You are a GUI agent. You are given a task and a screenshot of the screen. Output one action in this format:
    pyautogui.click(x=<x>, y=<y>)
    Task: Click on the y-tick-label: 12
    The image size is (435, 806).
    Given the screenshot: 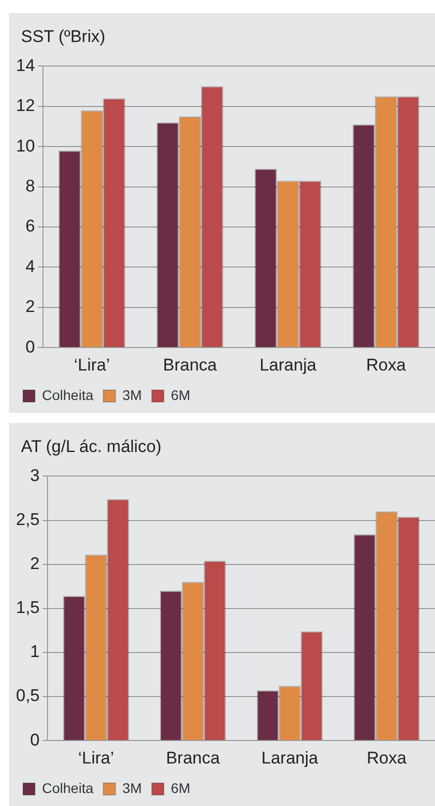 What is the action you would take?
    pyautogui.click(x=25, y=106)
    